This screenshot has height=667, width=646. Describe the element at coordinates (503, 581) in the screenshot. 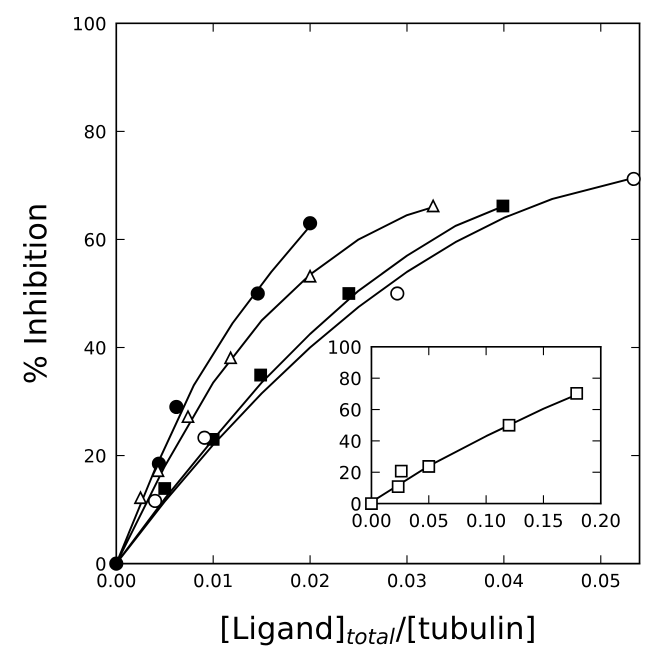

I see `x-tick-label: 0.04` at that location.